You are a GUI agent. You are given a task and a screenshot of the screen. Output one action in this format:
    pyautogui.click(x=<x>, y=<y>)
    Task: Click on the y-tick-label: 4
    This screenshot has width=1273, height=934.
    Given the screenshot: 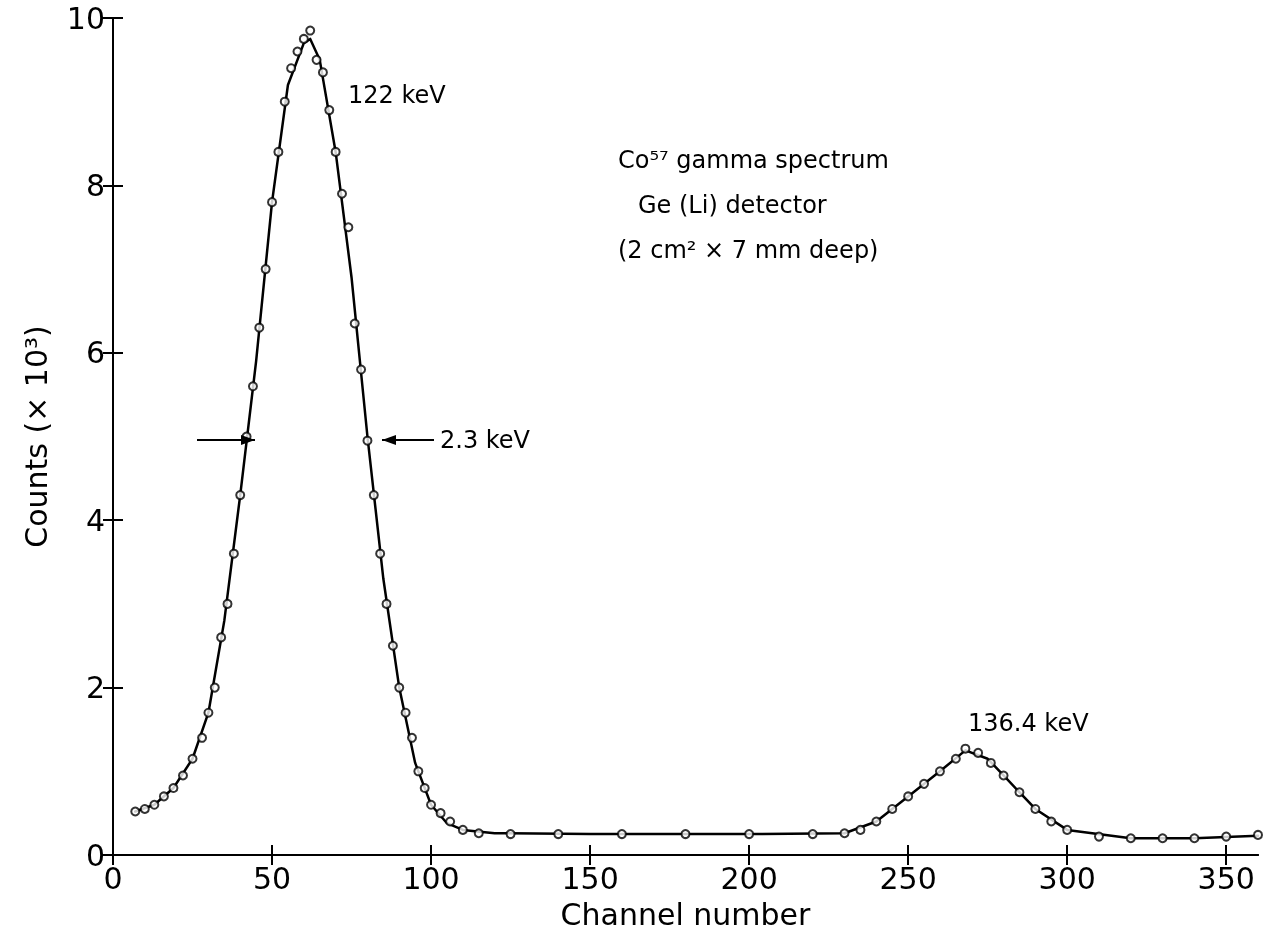 What is the action you would take?
    pyautogui.click(x=95, y=520)
    